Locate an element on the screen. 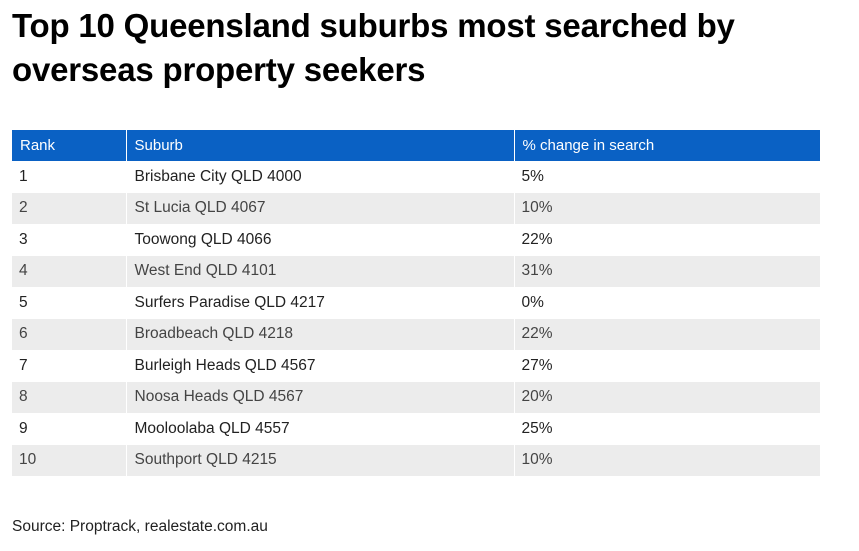  table-row: 5 Surfers Paradise QLD 4217 0% is located at coordinates (416, 303).